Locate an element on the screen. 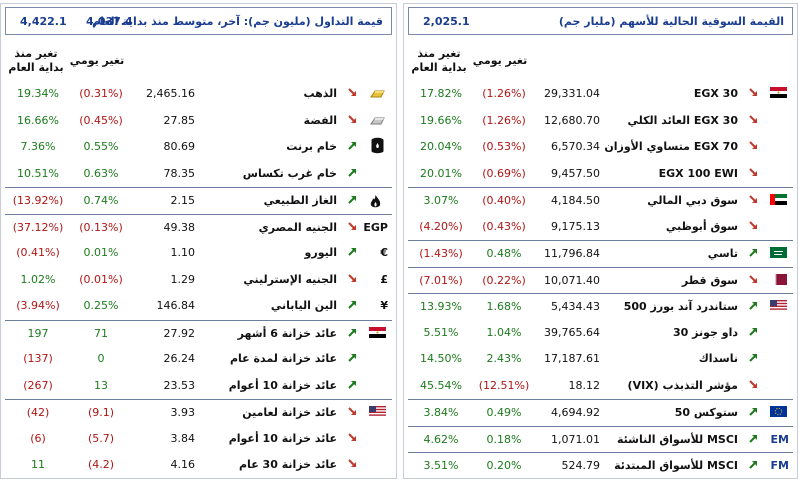  gold-bar-icon is located at coordinates (377, 92).